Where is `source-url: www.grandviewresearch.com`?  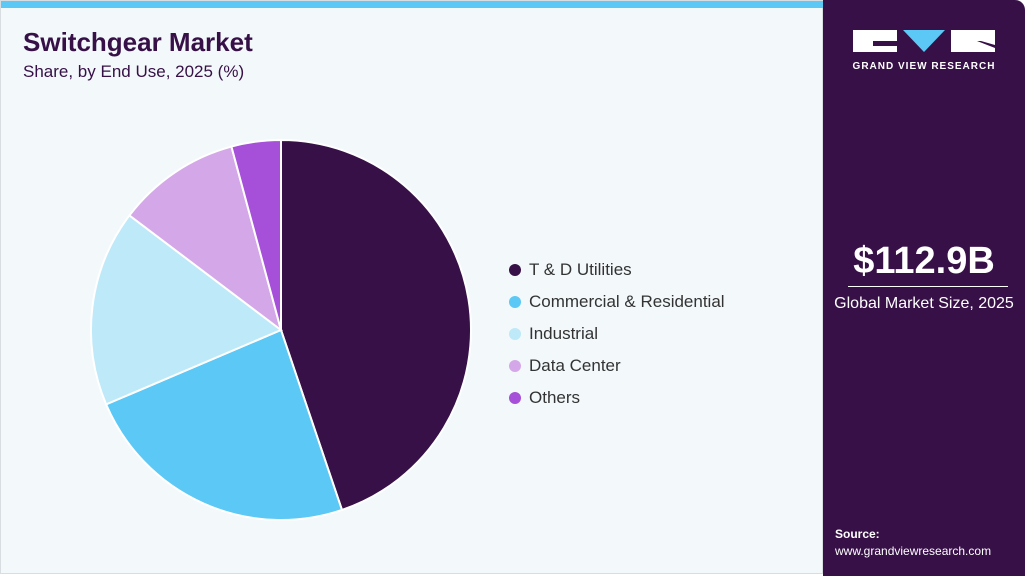
source-url: www.grandviewresearch.com is located at coordinates (913, 551).